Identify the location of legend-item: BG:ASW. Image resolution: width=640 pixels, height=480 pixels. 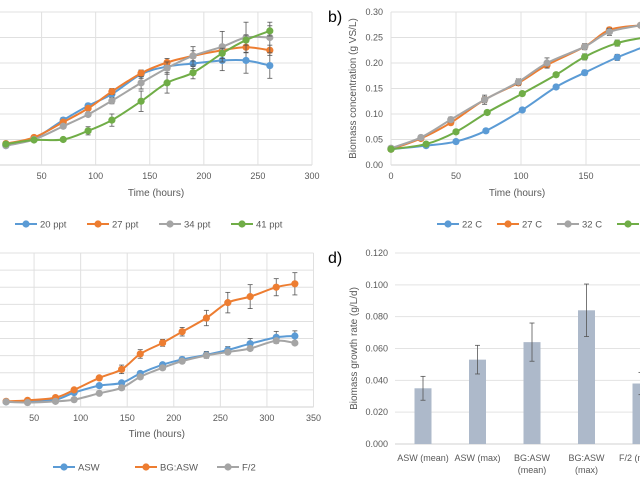
(166, 468).